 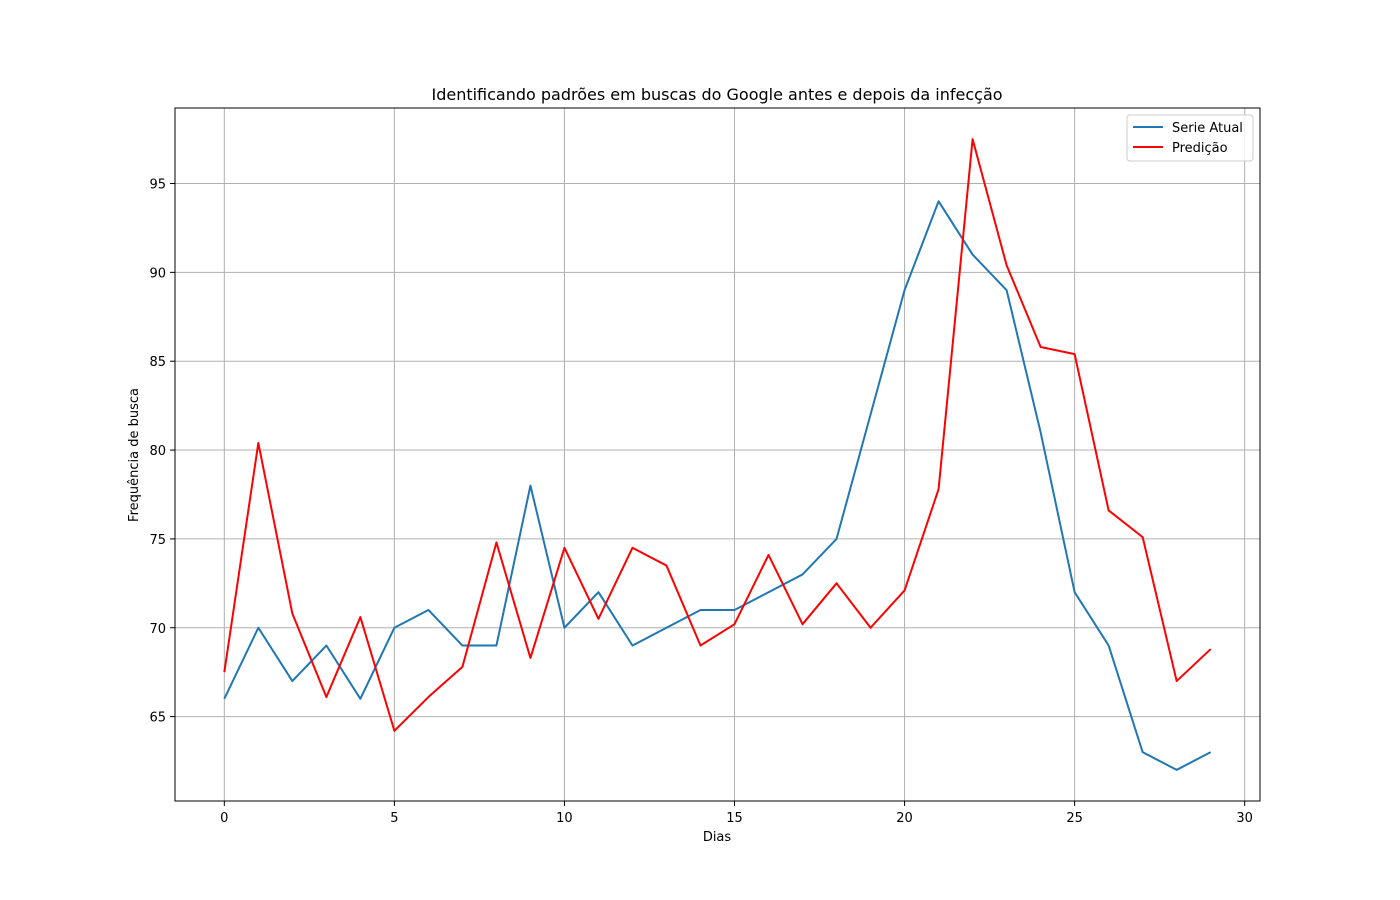 What do you see at coordinates (157, 629) in the screenshot?
I see `y-tick-label-70: 70` at bounding box center [157, 629].